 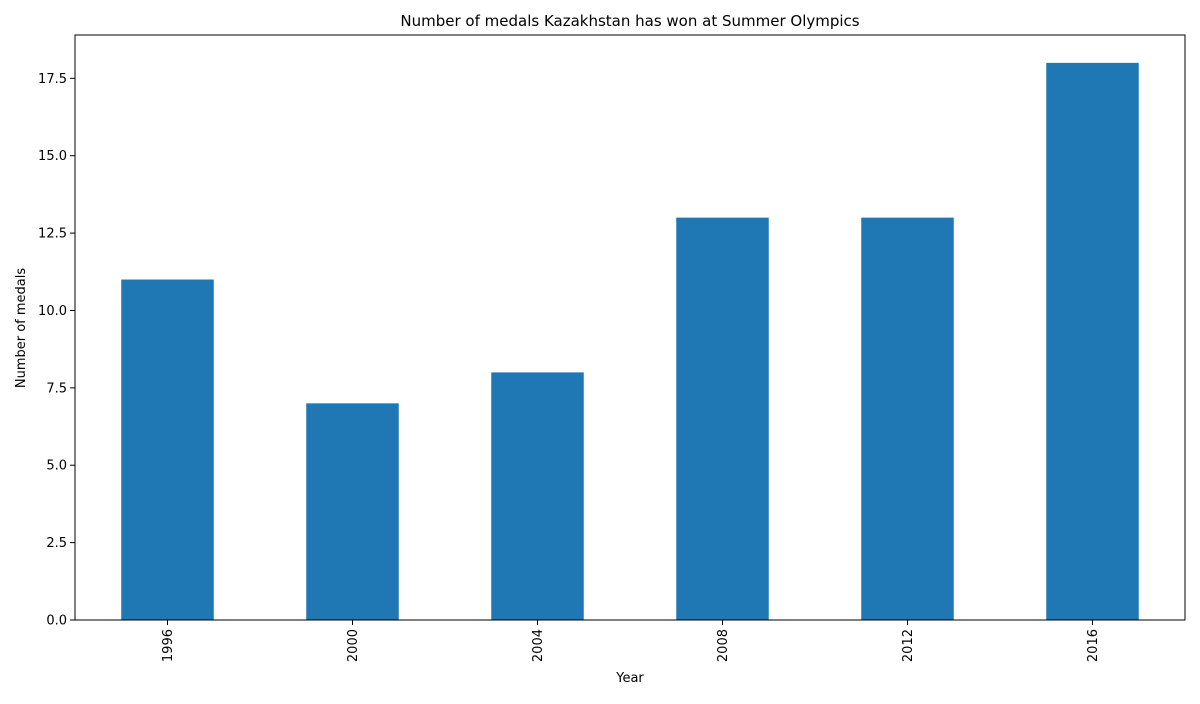 I want to click on y-tick-label-3: 7.5, so click(x=56, y=388).